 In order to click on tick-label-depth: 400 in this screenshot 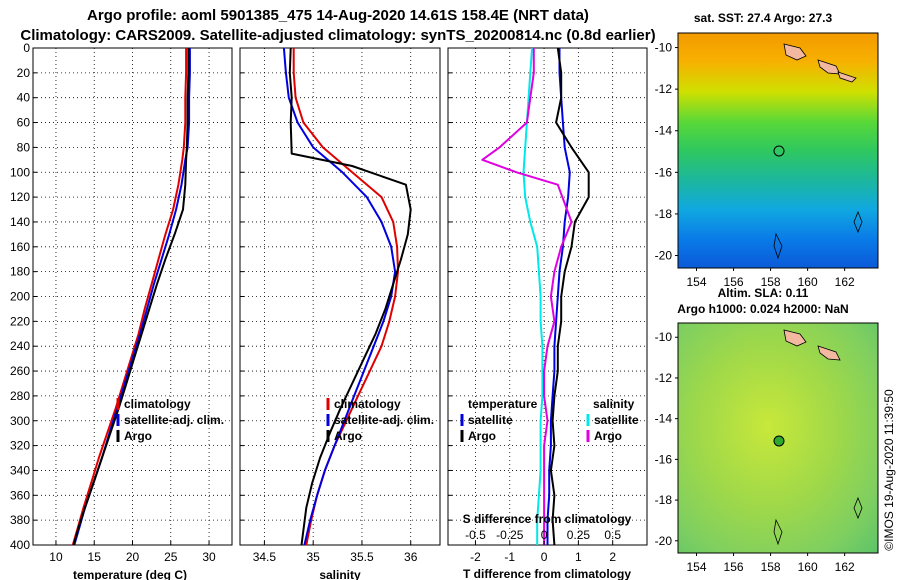, I will do `click(20, 545)`.